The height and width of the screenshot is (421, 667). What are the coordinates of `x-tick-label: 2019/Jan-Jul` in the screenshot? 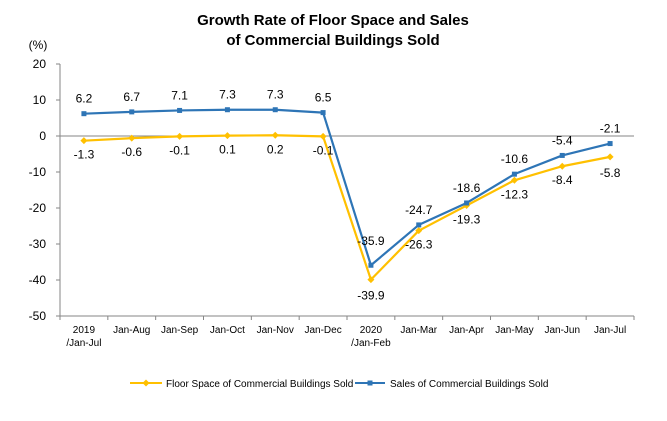 It's located at (83, 337).